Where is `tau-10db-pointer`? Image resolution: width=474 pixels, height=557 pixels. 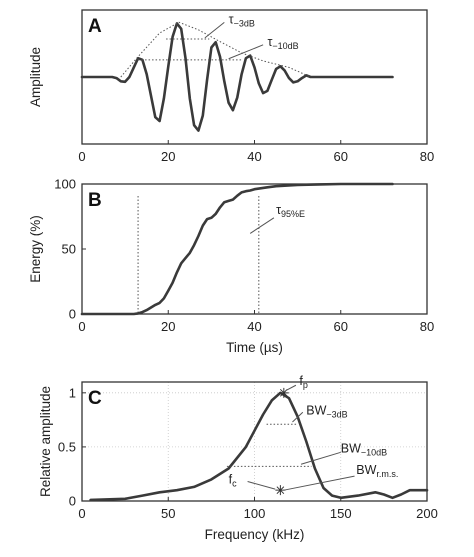 tau-10db-pointer is located at coordinates (246, 52).